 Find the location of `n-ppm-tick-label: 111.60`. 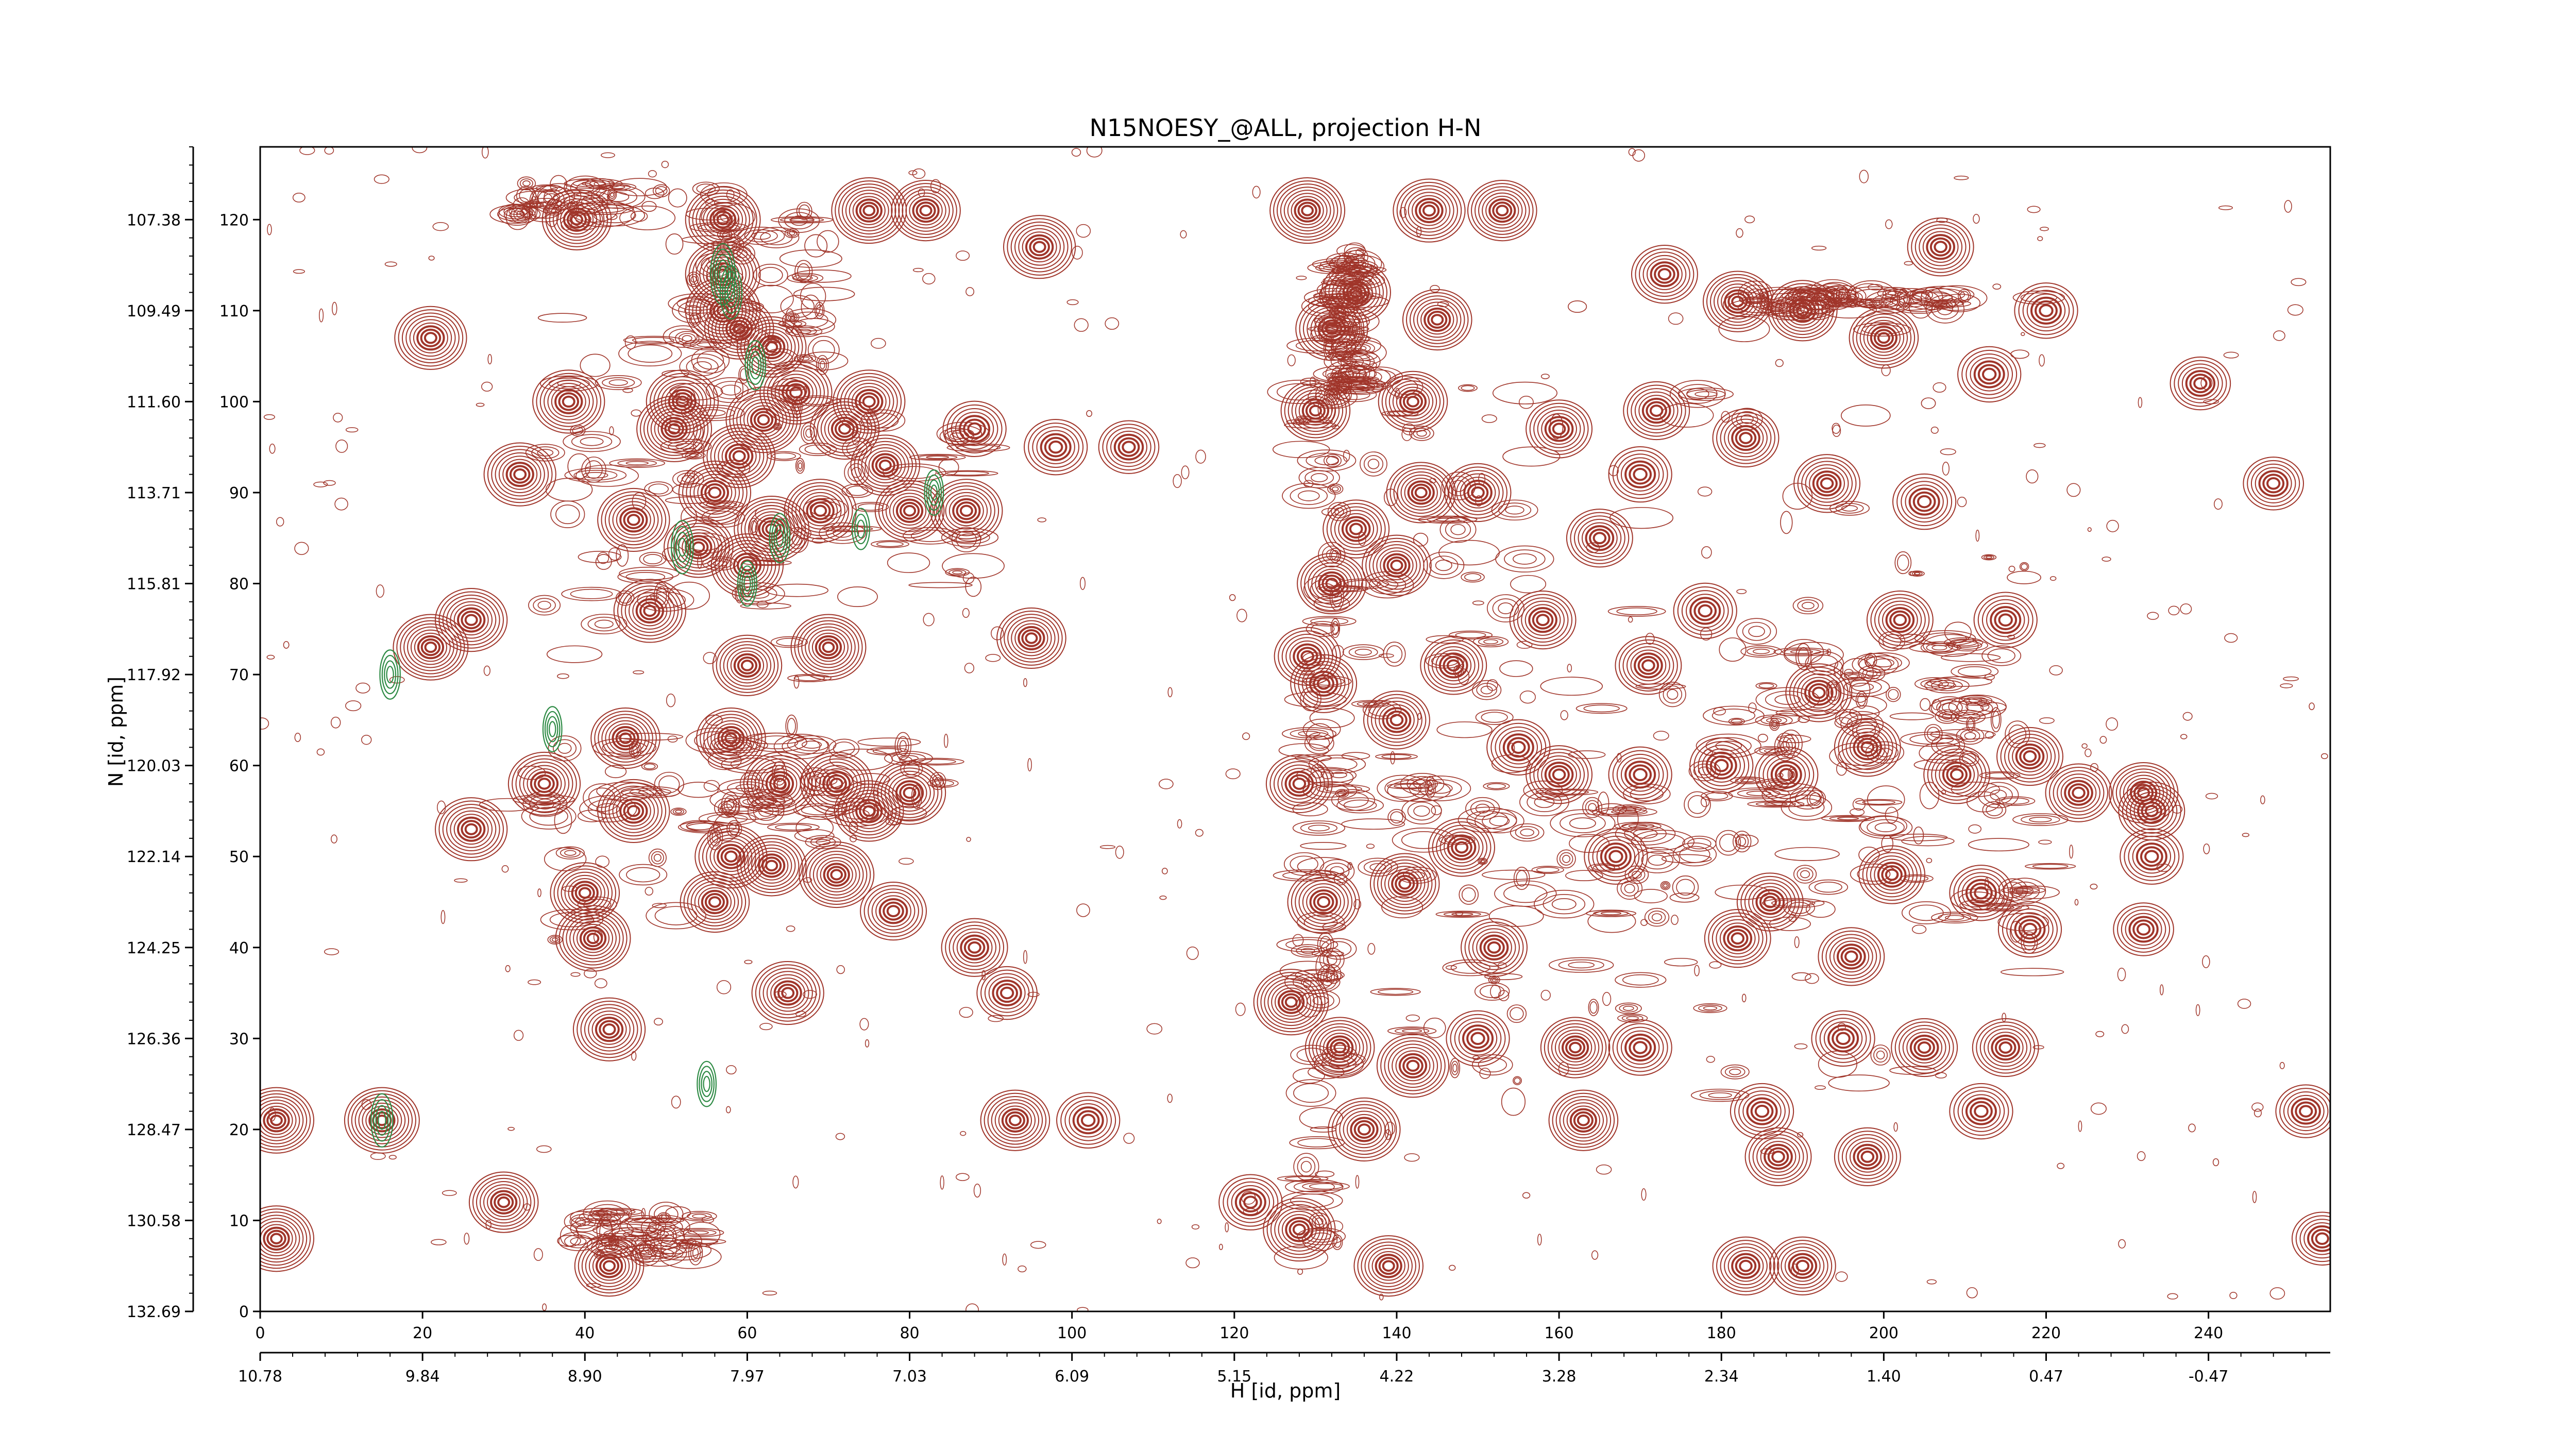

n-ppm-tick-label: 111.60 is located at coordinates (154, 402).